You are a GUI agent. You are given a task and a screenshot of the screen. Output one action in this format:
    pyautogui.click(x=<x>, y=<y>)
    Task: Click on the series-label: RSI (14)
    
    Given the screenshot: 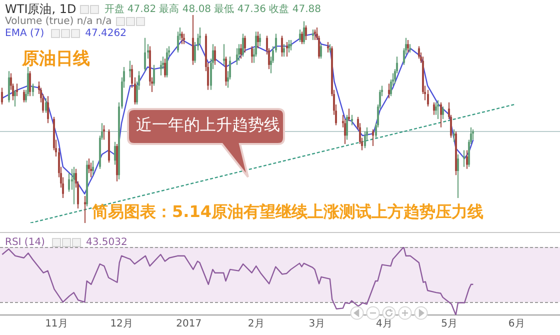 What is the action you would take?
    pyautogui.click(x=25, y=242)
    